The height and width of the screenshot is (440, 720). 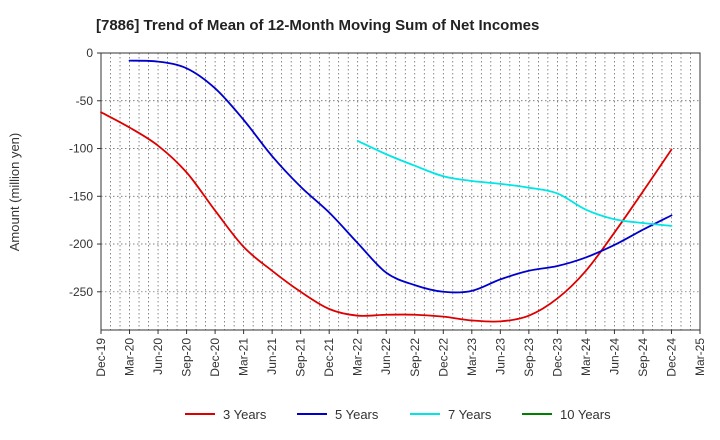 What do you see at coordinates (89, 53) in the screenshot?
I see `y-tick-label: 0` at bounding box center [89, 53].